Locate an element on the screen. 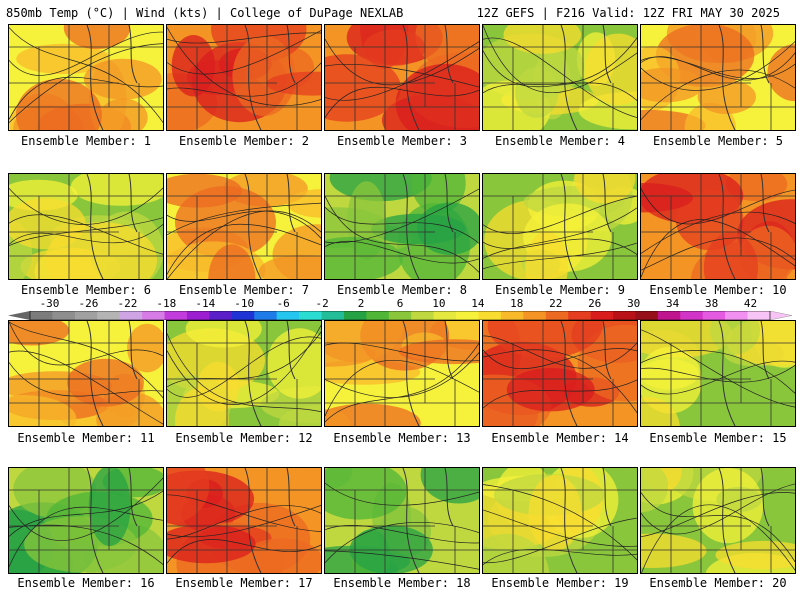 The width and height of the screenshot is (800, 600). ensemble-member-label: Ensemble Member: 19 is located at coordinates (560, 583).